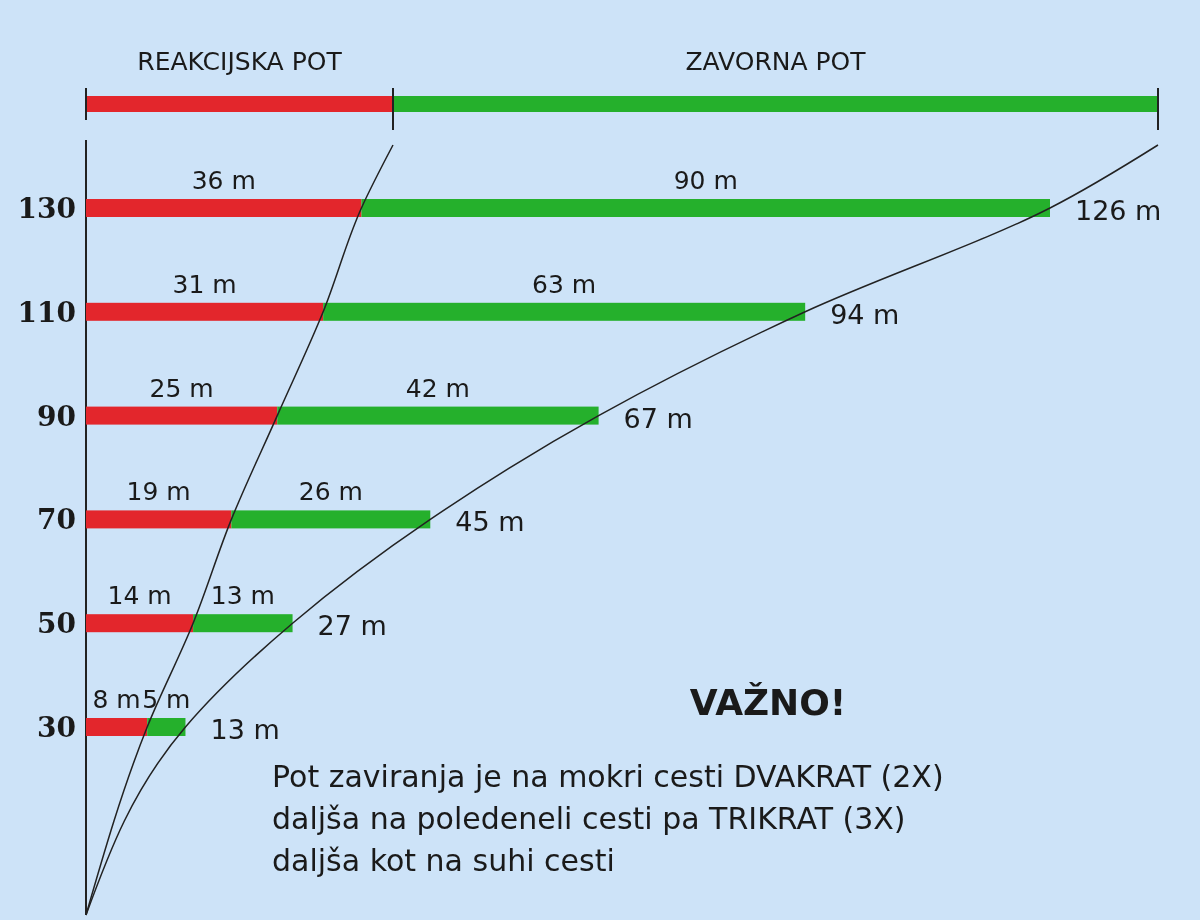 The height and width of the screenshot is (920, 1200). What do you see at coordinates (204, 284) in the screenshot?
I see `data-label: 31 m` at bounding box center [204, 284].